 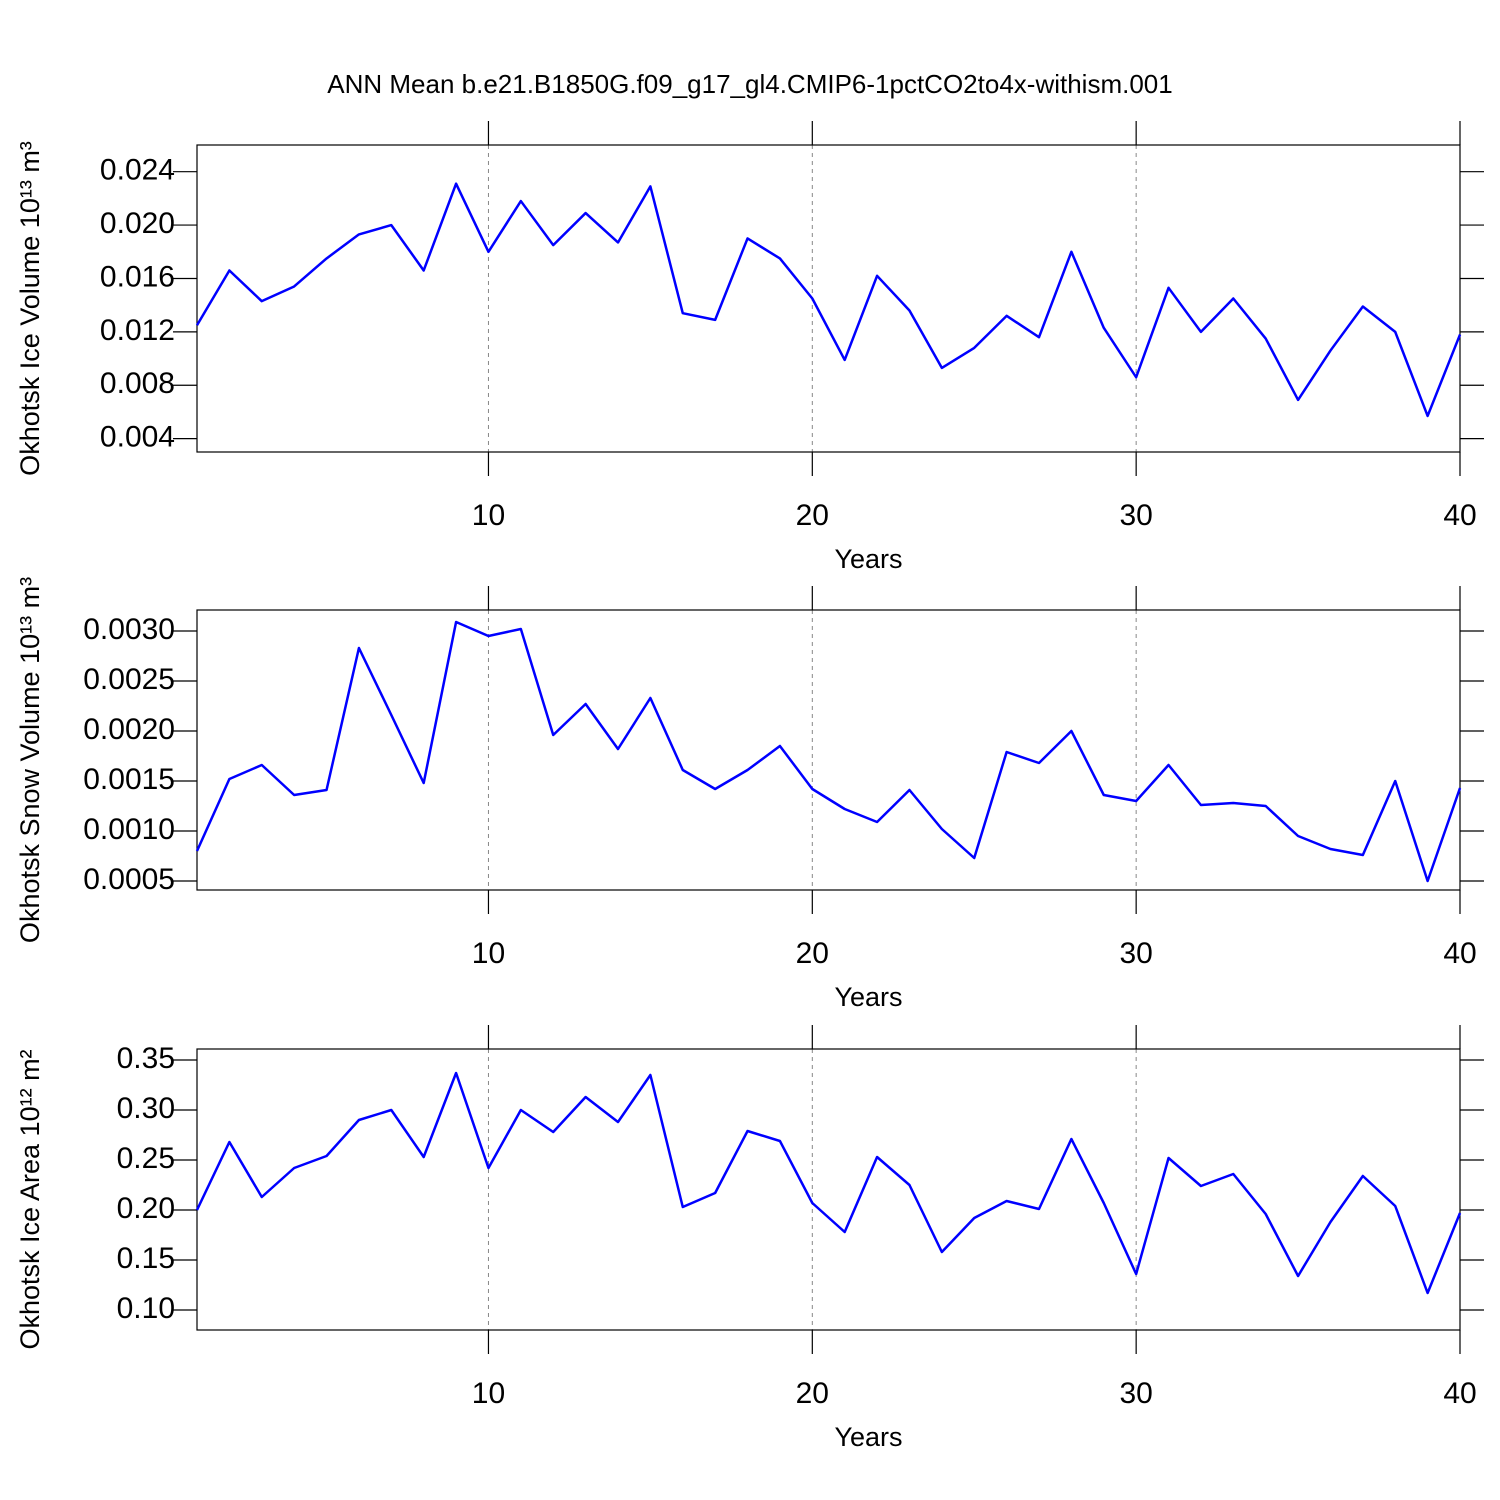 I want to click on y-tick-label: 0.15, so click(x=146, y=1258).